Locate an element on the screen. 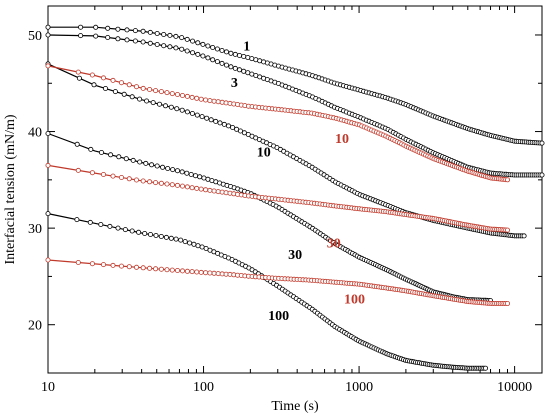 The width and height of the screenshot is (550, 417). y-tick-label: 30 is located at coordinates (35, 229).